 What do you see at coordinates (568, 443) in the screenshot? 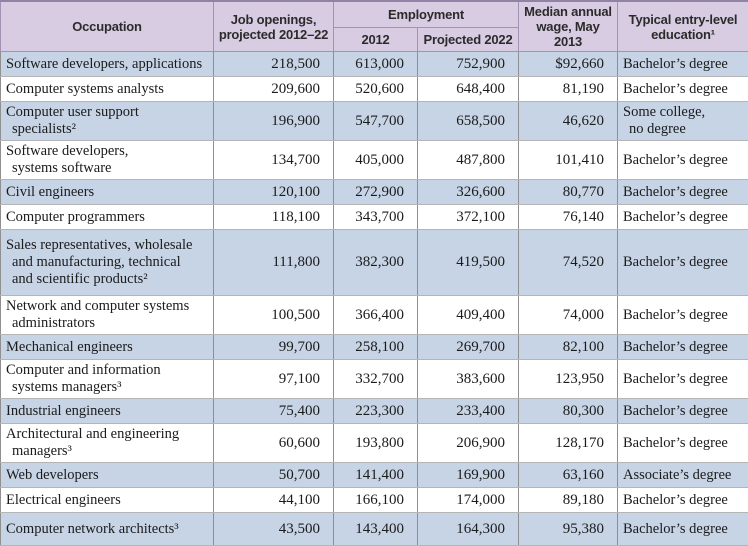
I see `median-wage-cell: 128,170` at bounding box center [568, 443].